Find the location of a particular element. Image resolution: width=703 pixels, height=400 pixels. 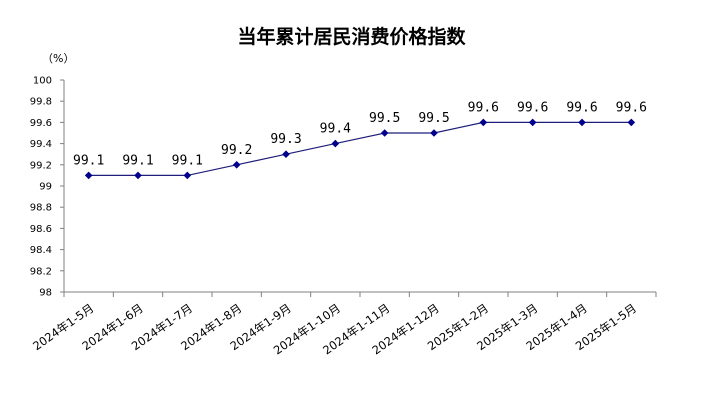

y-axis-unit: （%） is located at coordinates (58, 58).